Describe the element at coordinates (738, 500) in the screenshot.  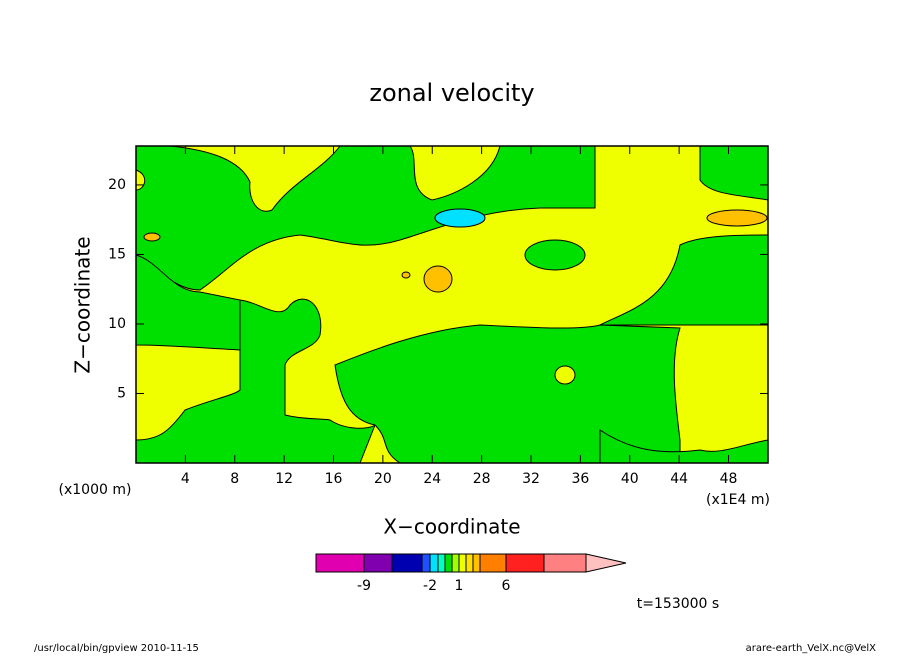
I see `x-unit-label: (x1E4 m)` at that location.